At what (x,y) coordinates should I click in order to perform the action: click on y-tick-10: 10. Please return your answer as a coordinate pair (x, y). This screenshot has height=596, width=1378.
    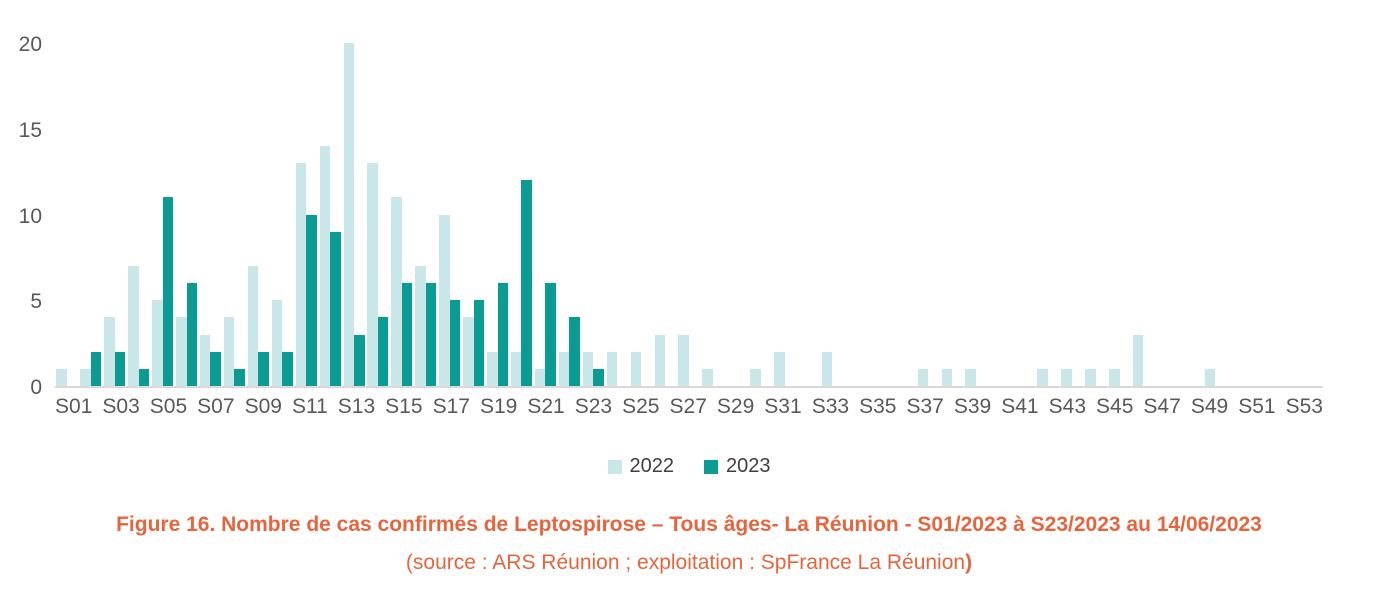
    Looking at the image, I should click on (30, 216).